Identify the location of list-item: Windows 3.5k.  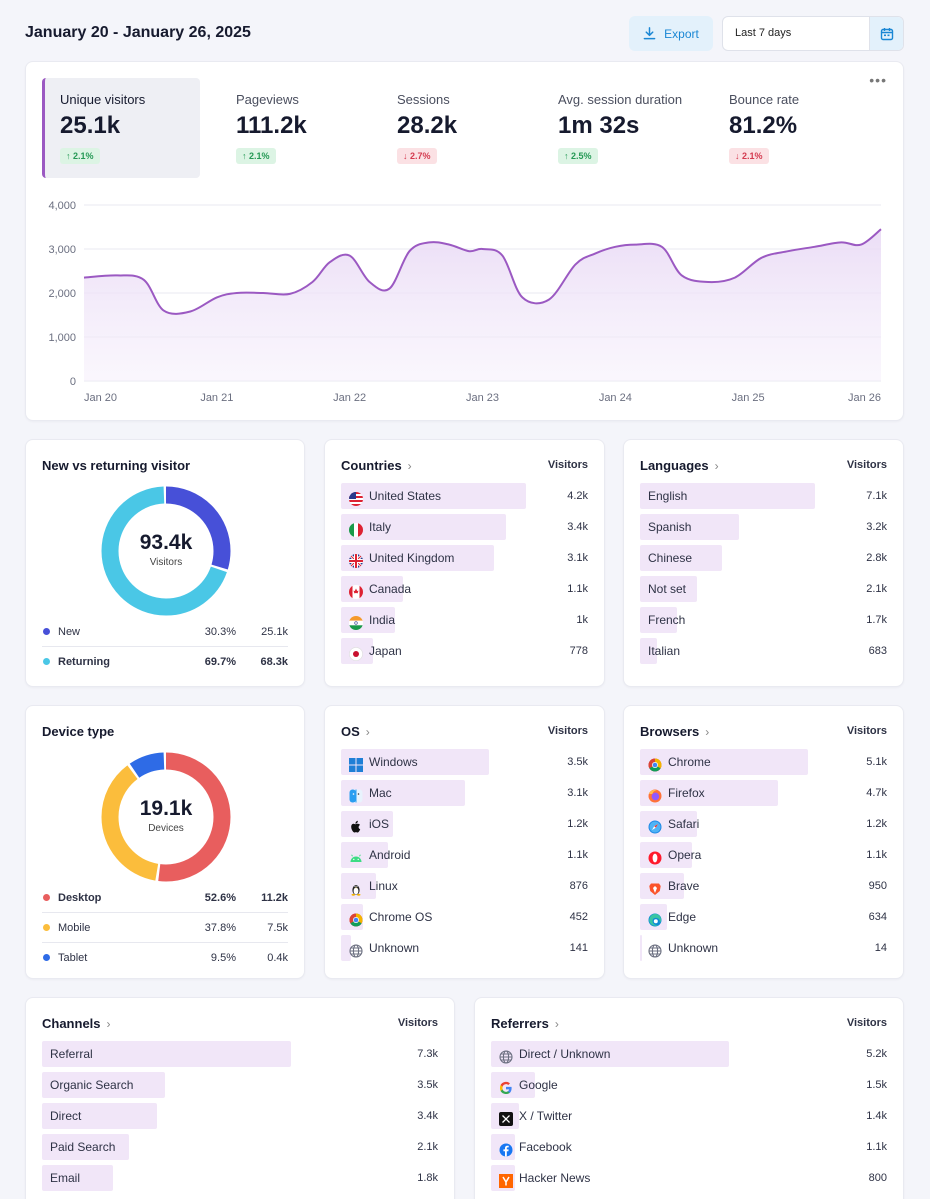
(464, 762).